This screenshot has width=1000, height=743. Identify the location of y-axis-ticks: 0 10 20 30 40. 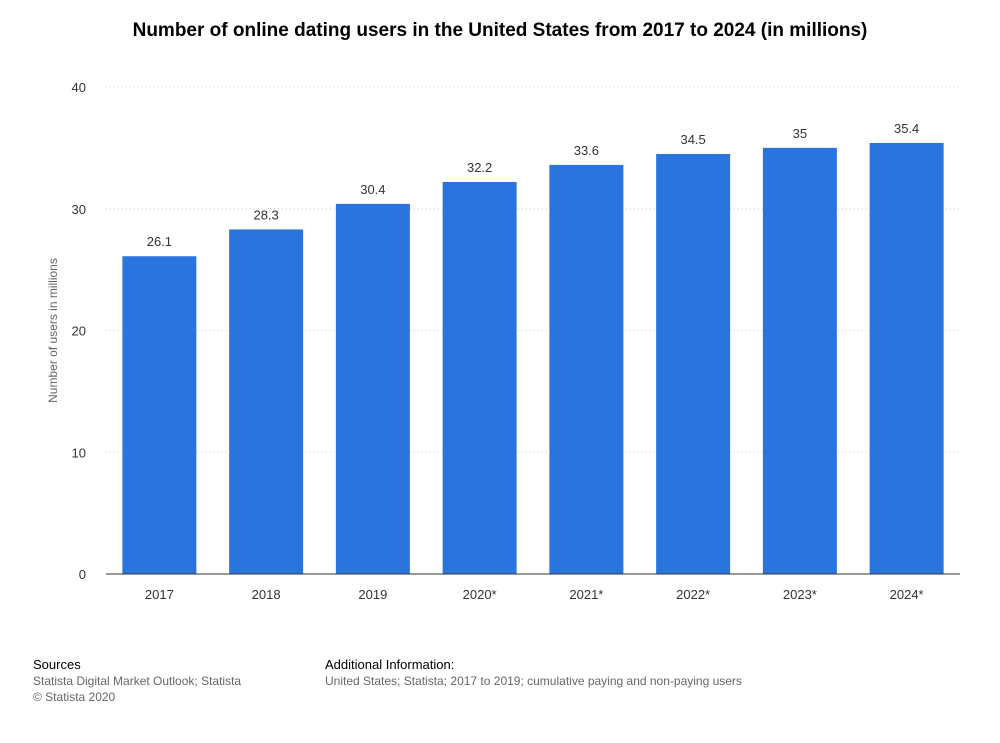
(79, 331).